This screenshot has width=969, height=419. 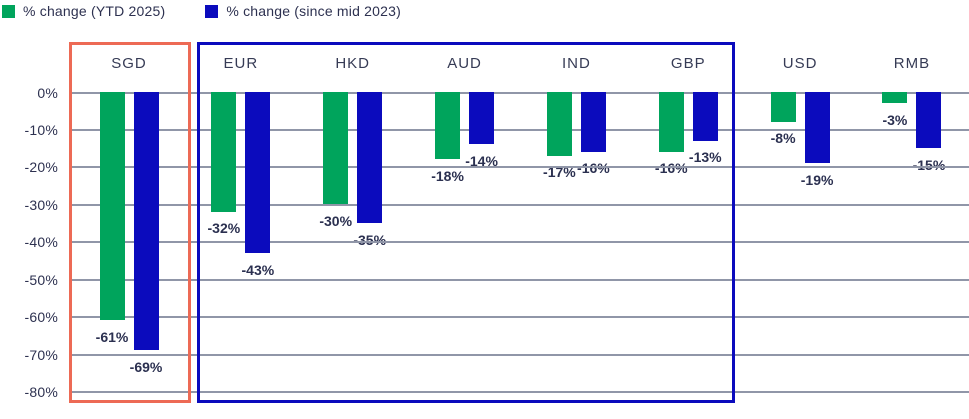 What do you see at coordinates (336, 148) in the screenshot?
I see `bar-hkd-ytd` at bounding box center [336, 148].